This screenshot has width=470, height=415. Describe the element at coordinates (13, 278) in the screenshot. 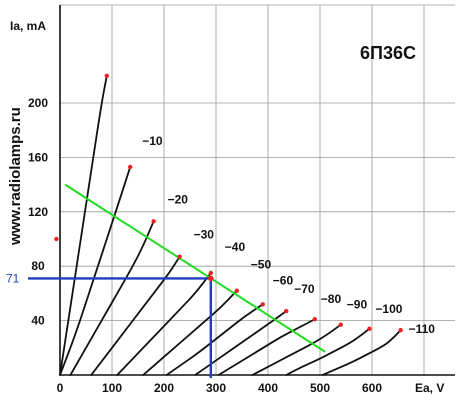

I see `operating-point-label: 71` at that location.